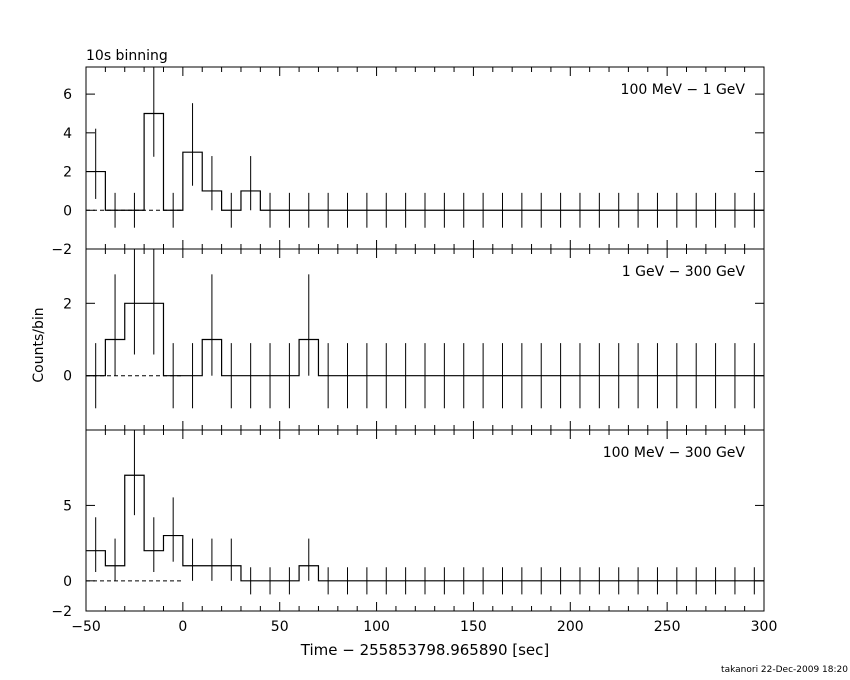 This screenshot has width=850, height=680. What do you see at coordinates (684, 272) in the screenshot?
I see `panel-title: 1 GeV − 300 GeV` at bounding box center [684, 272].